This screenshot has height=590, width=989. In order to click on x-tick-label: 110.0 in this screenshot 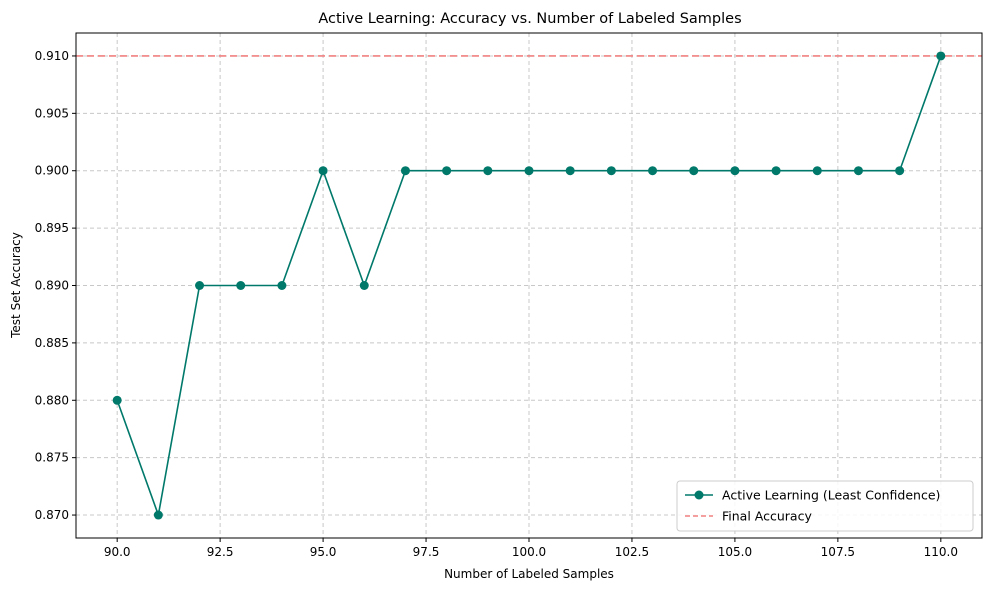, I will do `click(941, 552)`.